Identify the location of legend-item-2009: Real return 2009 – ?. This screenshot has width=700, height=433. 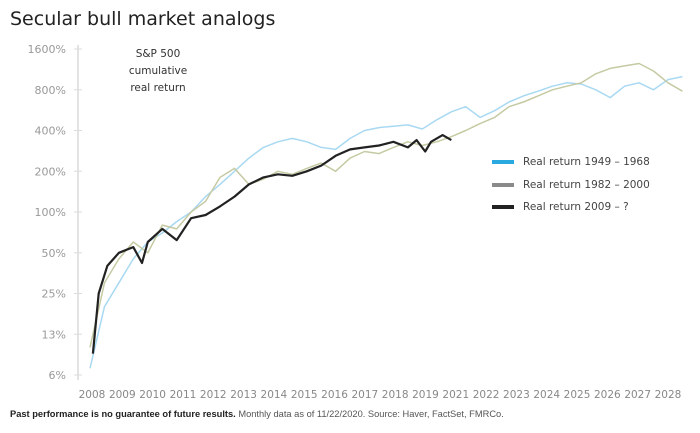
(560, 207).